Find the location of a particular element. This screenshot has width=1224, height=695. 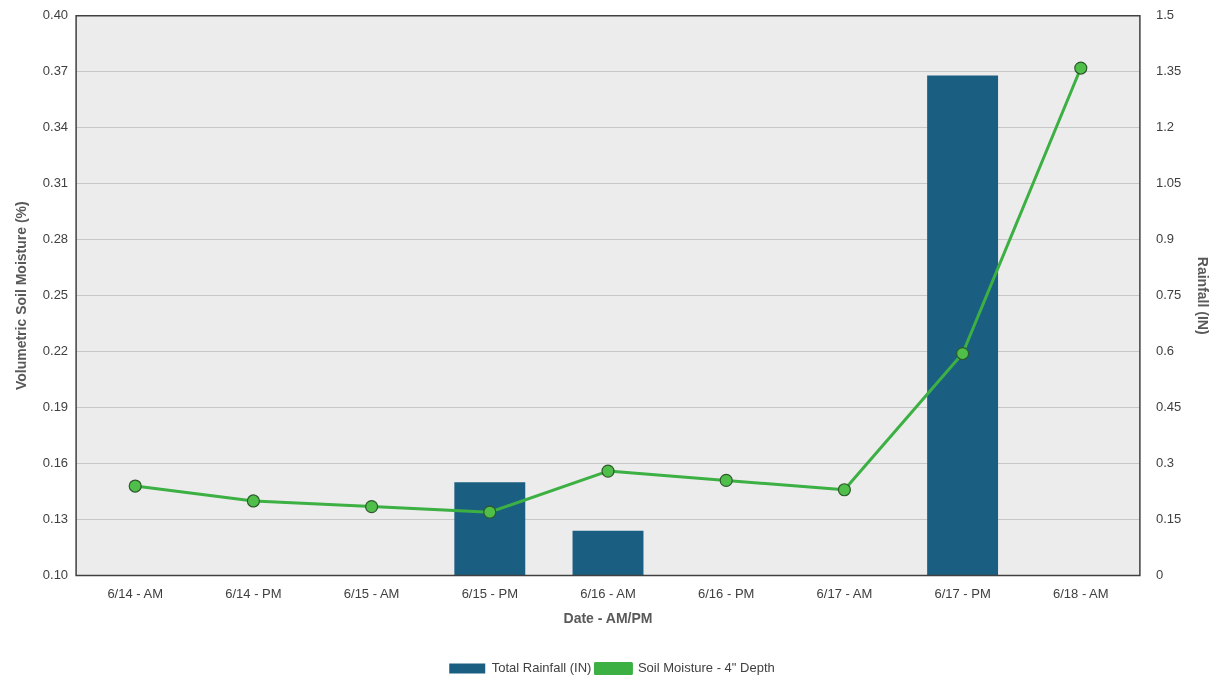

x-axis-title: Date - AM/PM is located at coordinates (608, 618).